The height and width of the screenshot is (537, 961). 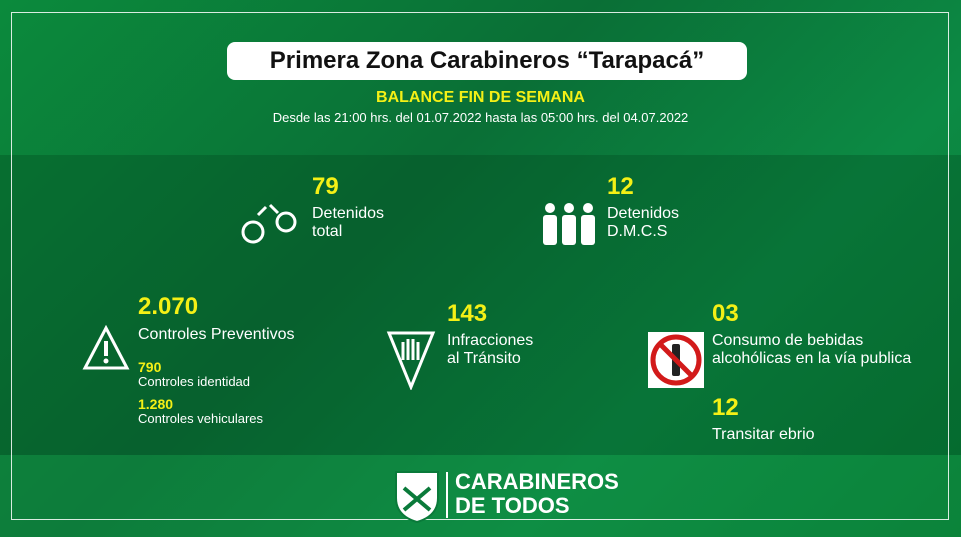 I want to click on footer-divider, so click(x=447, y=495).